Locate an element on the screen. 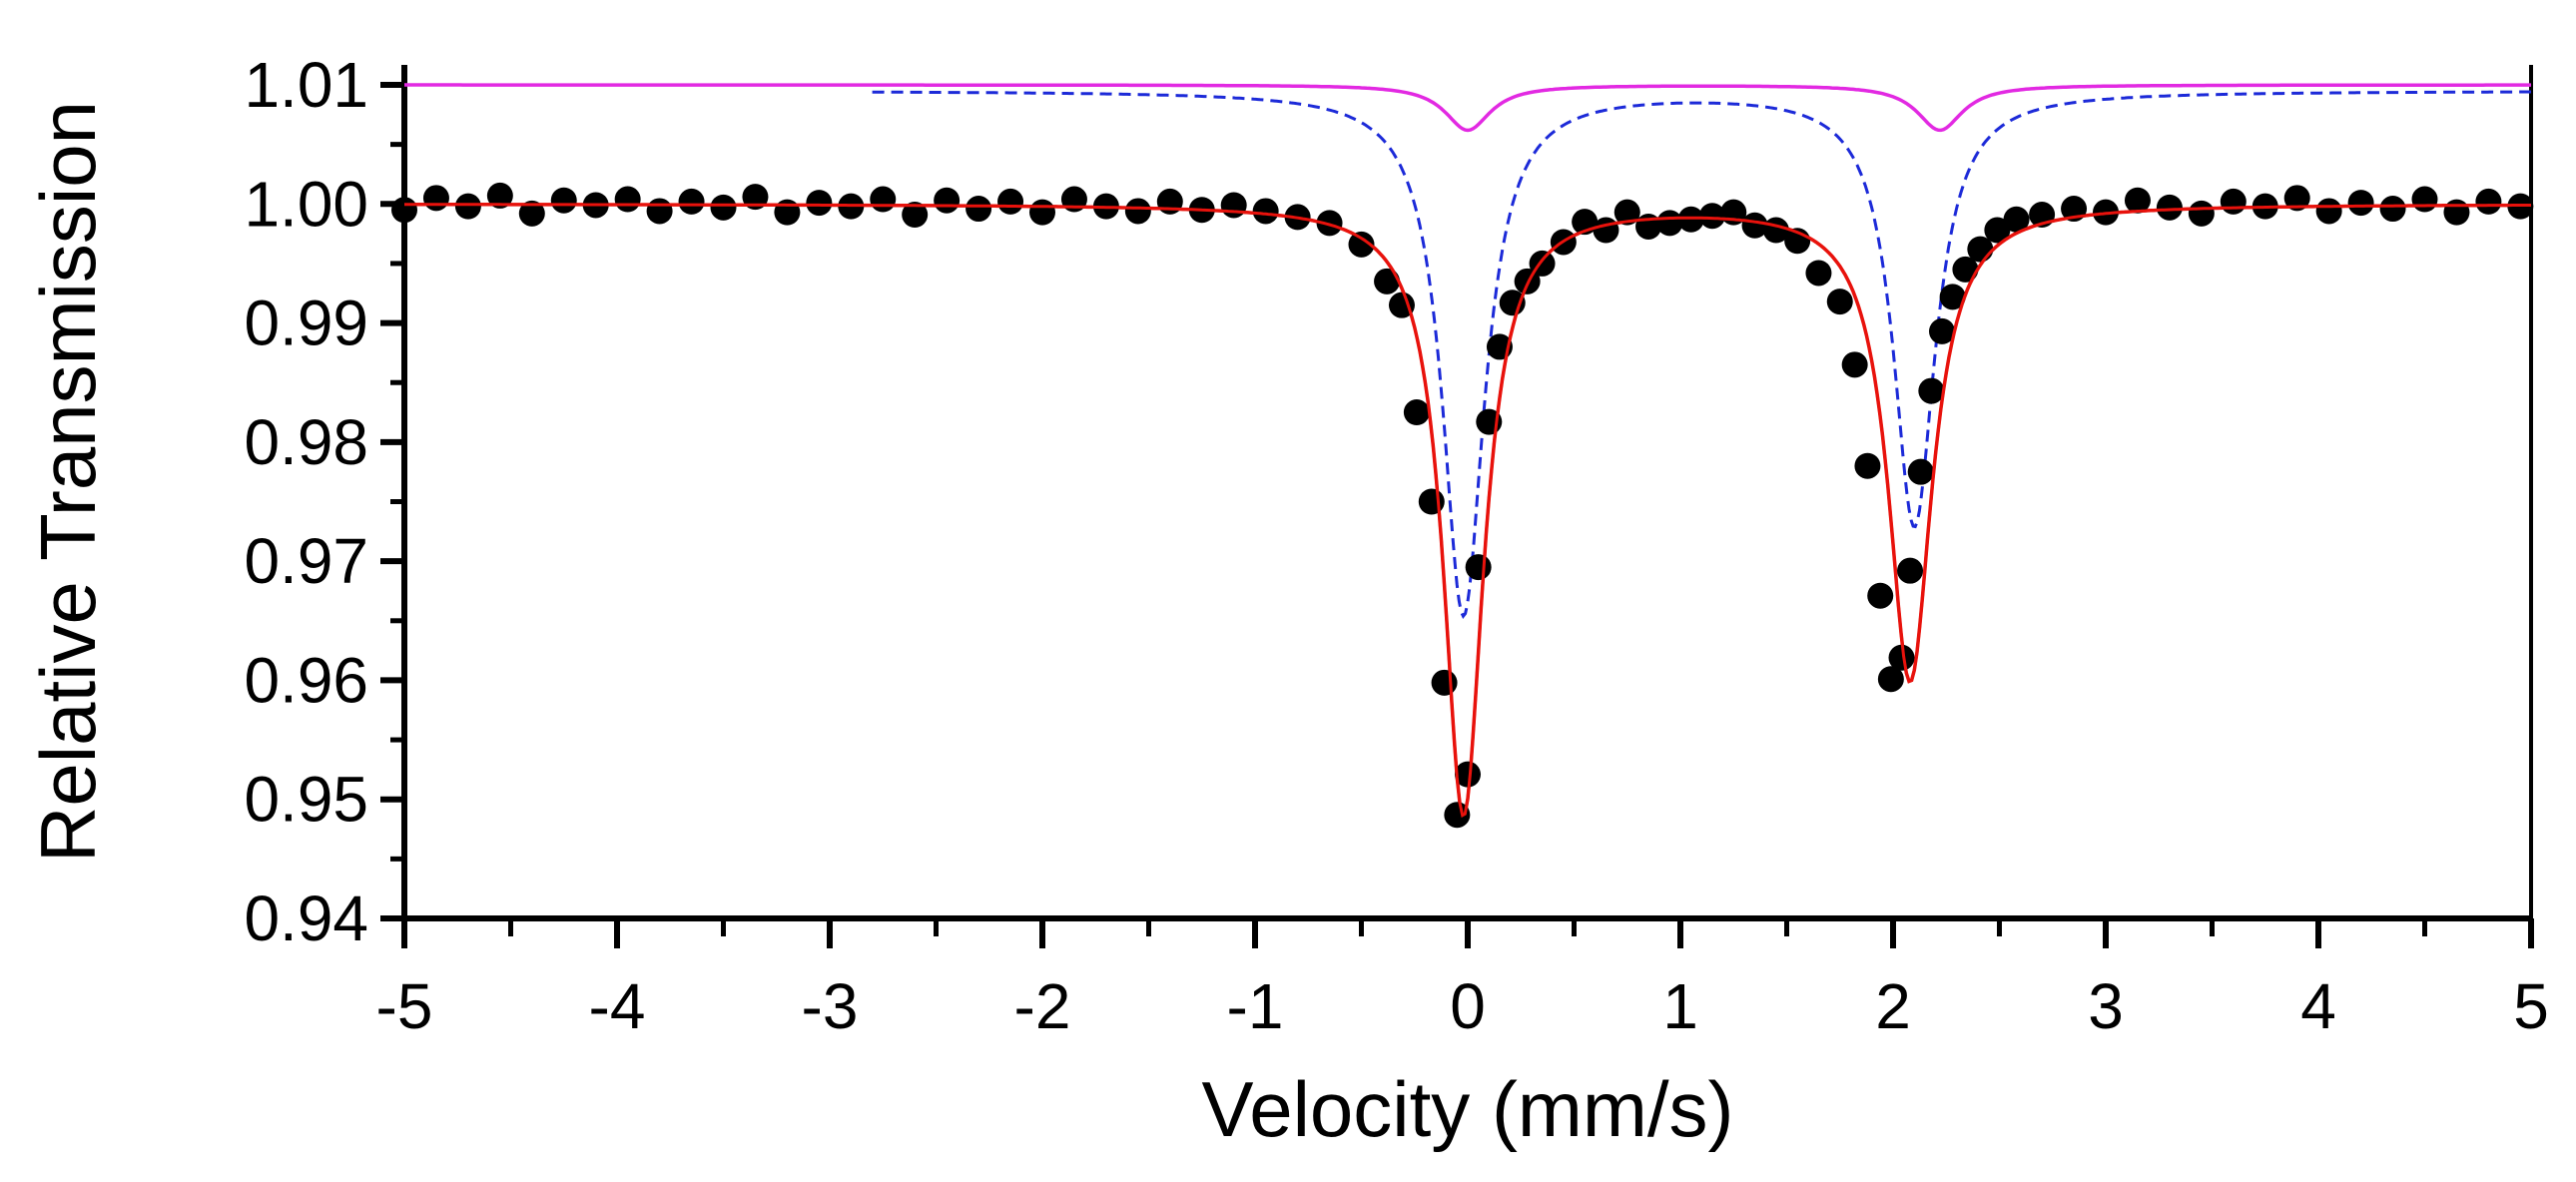  x-tick-label: 3 is located at coordinates (2106, 1006).